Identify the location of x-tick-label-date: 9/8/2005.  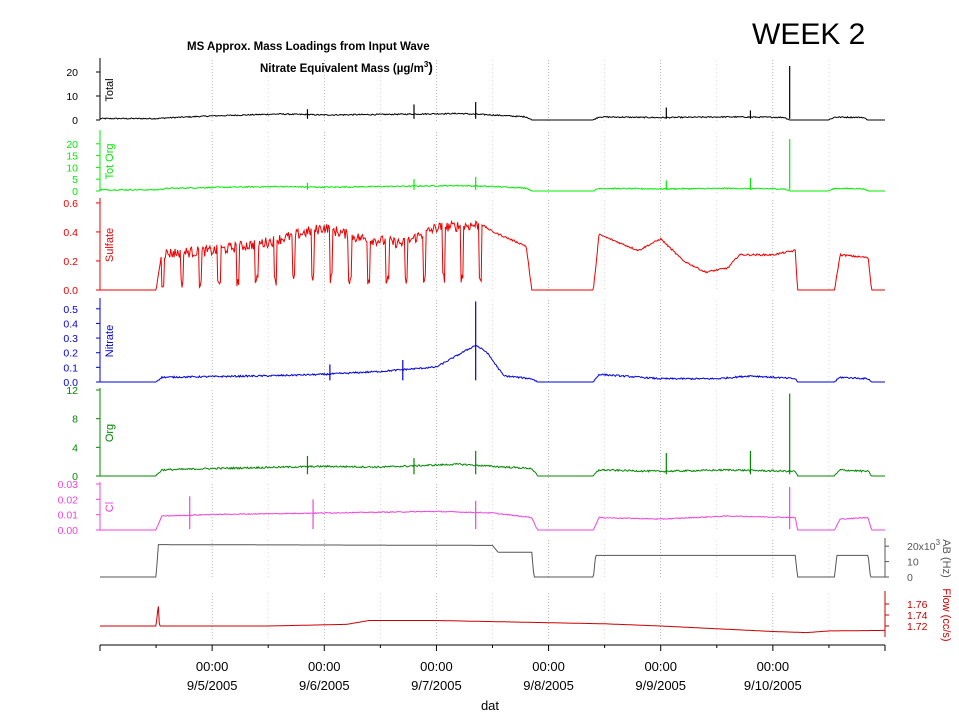
(548, 685).